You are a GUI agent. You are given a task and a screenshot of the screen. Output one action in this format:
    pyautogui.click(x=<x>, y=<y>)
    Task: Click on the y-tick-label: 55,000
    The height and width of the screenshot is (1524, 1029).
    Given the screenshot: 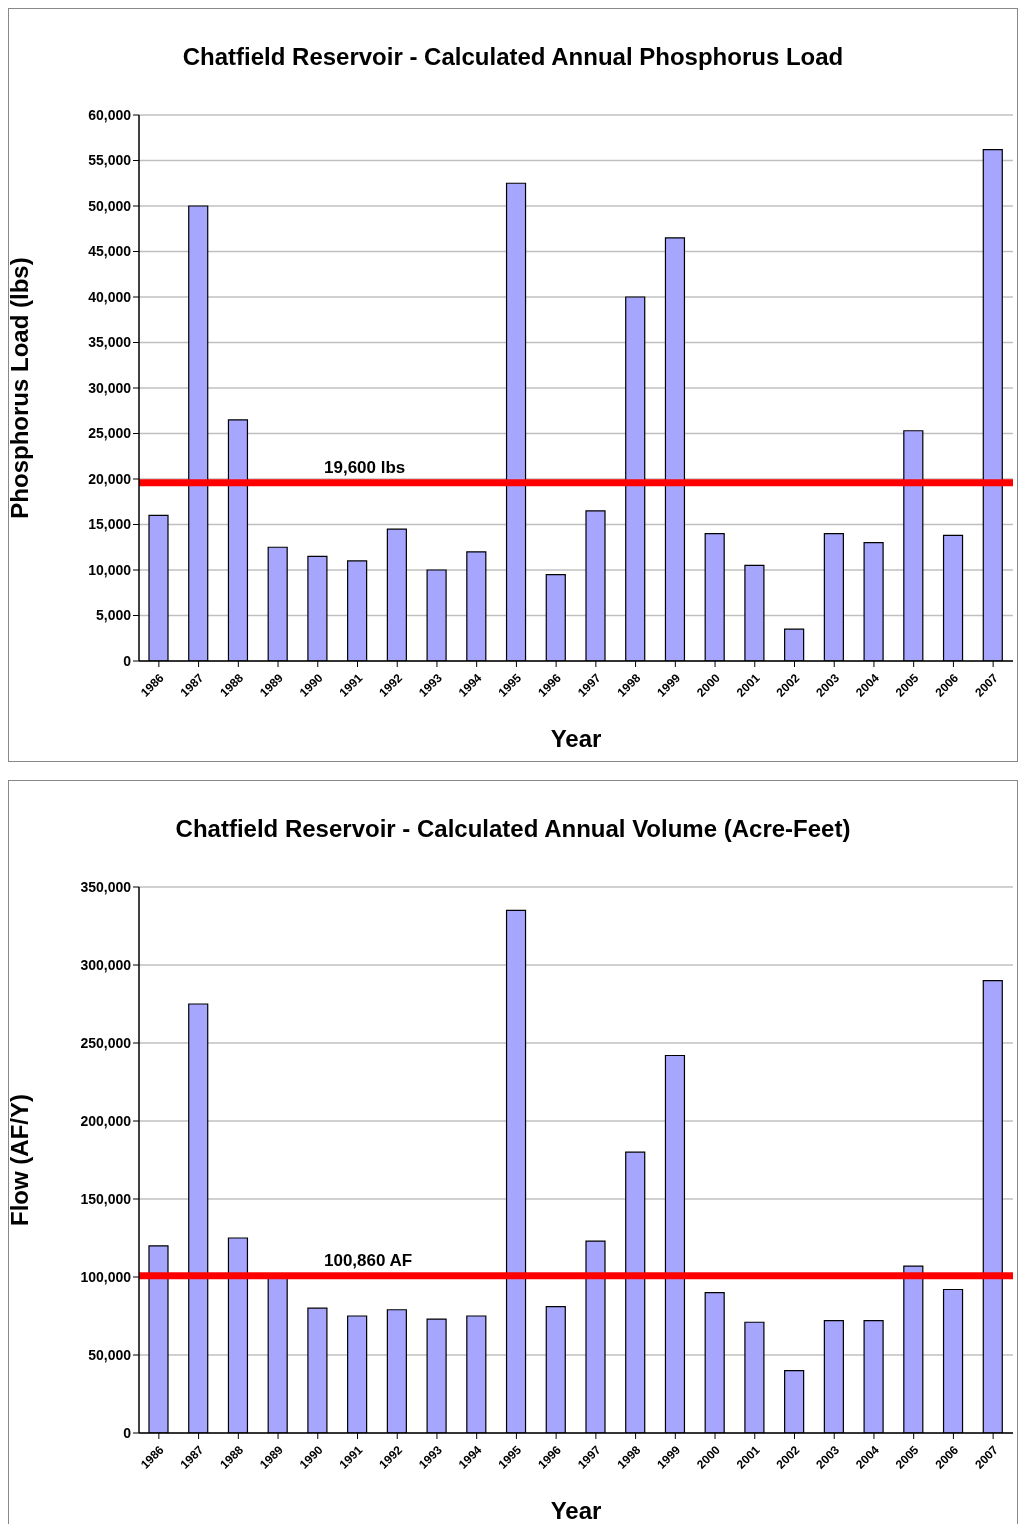 What is the action you would take?
    pyautogui.click(x=110, y=160)
    